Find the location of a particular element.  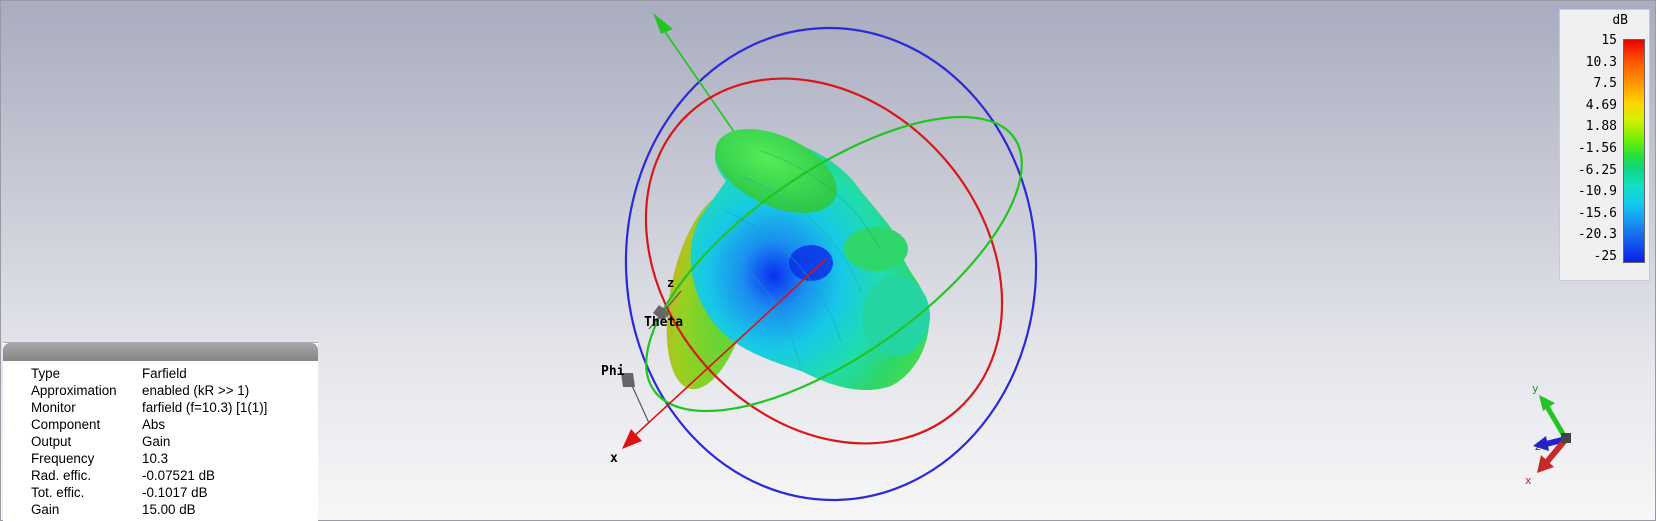

info-value: Farfield is located at coordinates (164, 373).